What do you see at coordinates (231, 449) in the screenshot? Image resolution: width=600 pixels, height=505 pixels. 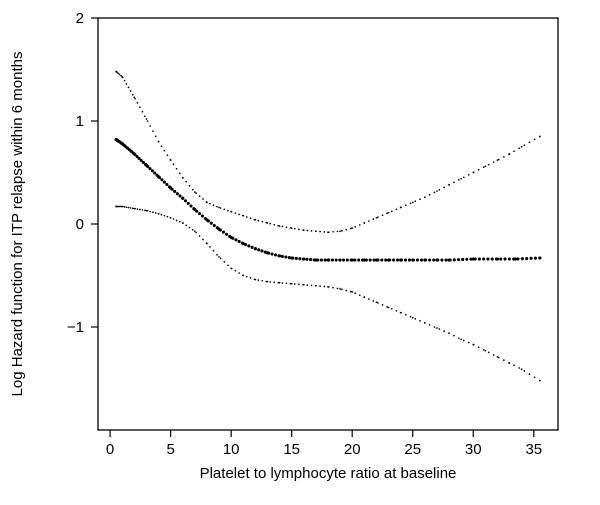 I see `x-tick-label: 10` at bounding box center [231, 449].